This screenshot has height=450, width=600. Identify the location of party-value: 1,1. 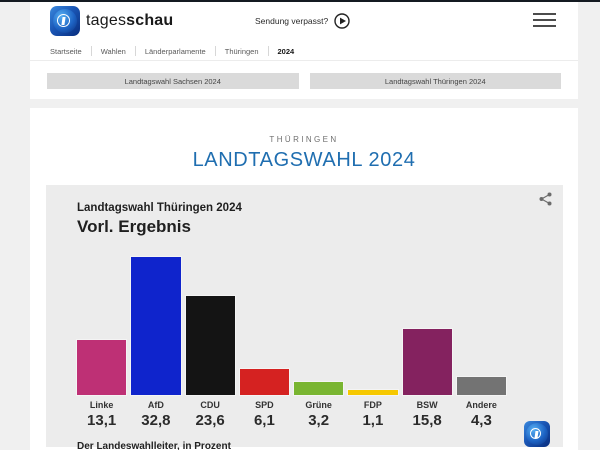
(373, 420).